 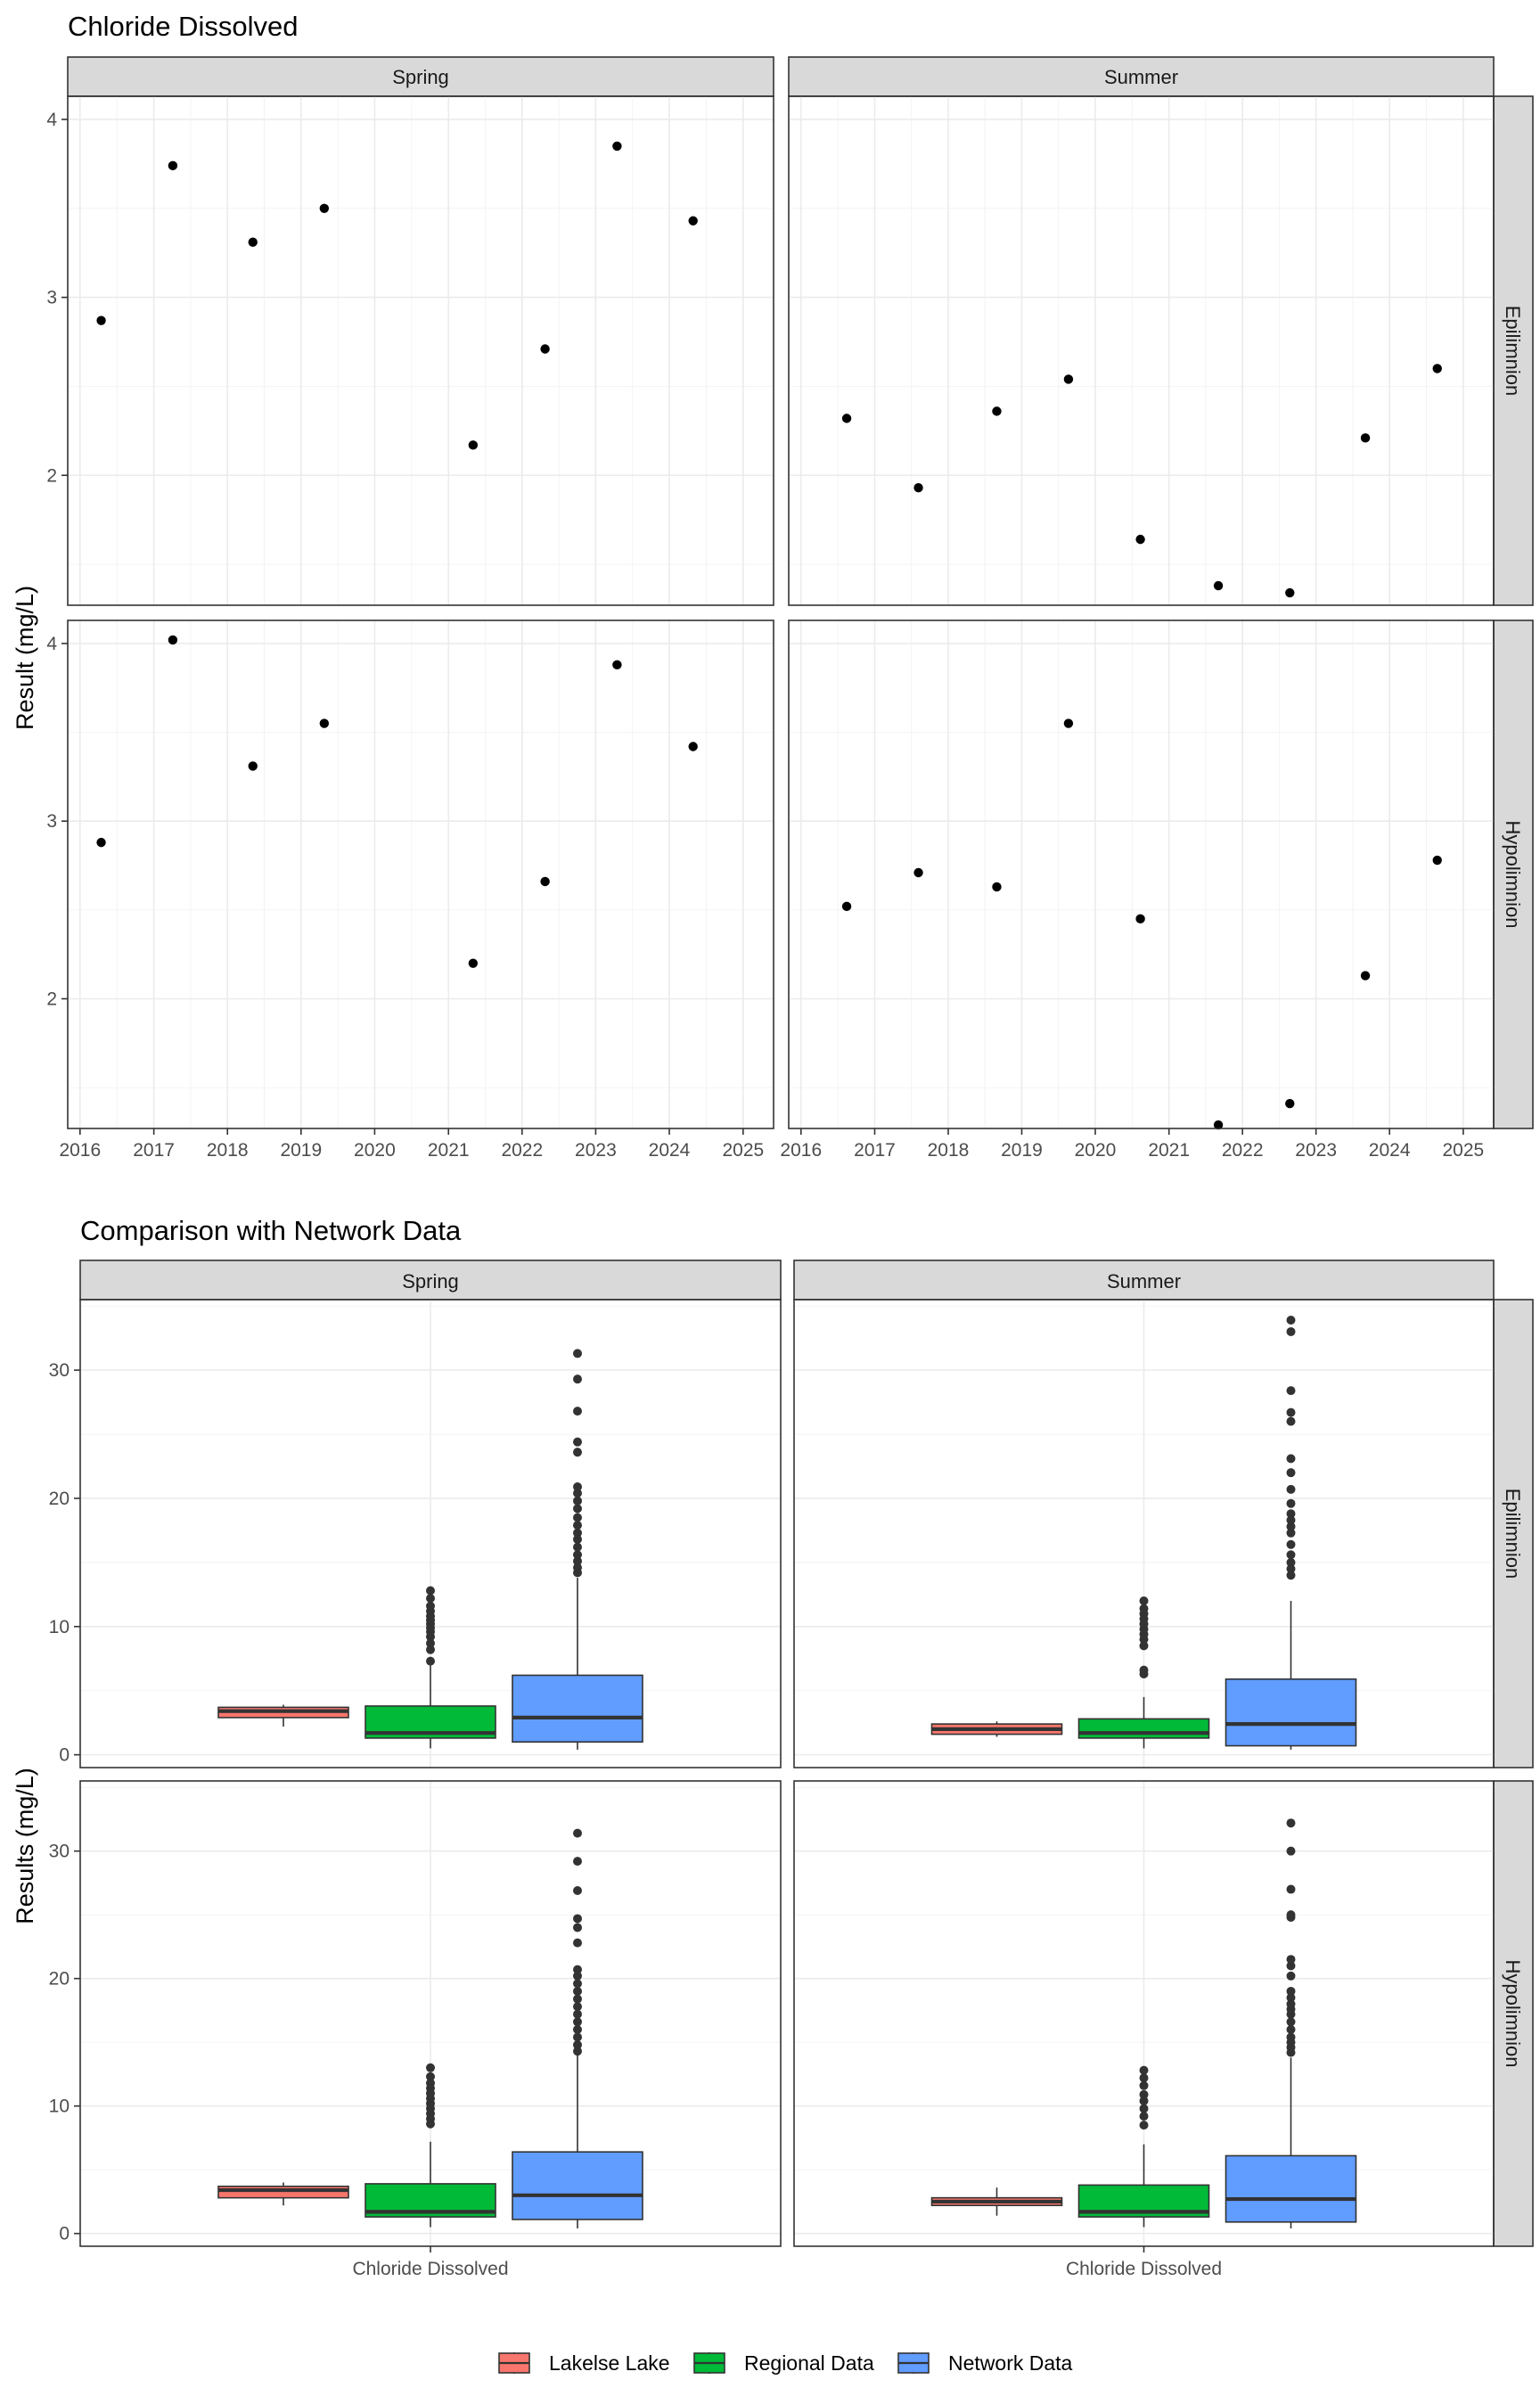 What do you see at coordinates (25, 1846) in the screenshot?
I see `chart2-y-axis-title: Results (mg/L)` at bounding box center [25, 1846].